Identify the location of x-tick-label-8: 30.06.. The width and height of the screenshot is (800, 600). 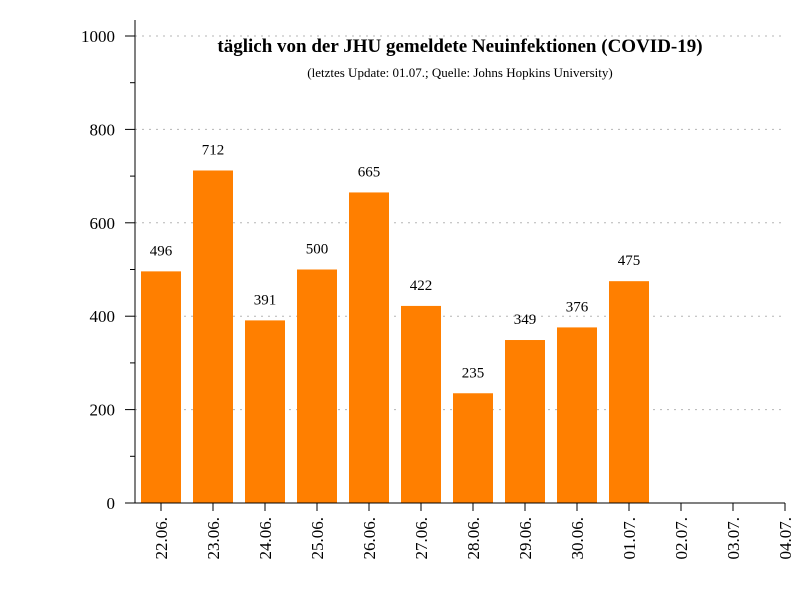
(577, 538).